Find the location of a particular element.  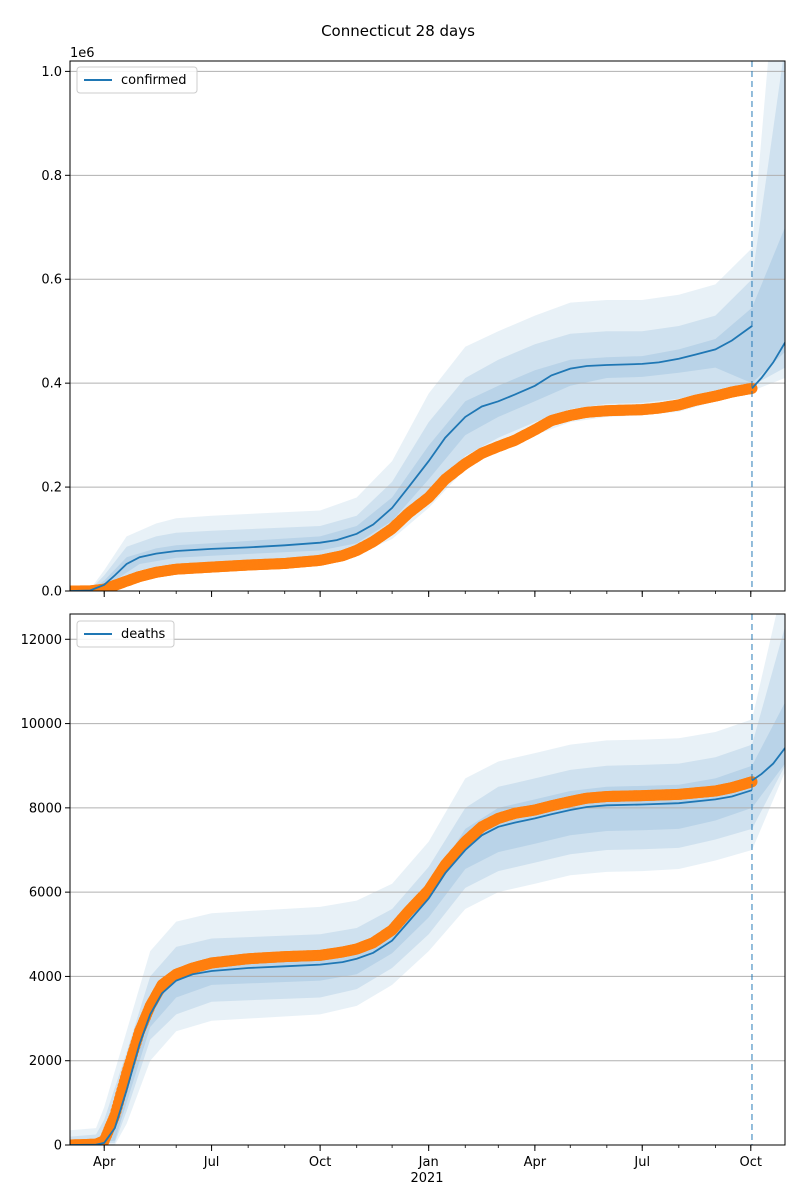

confirmed-y-tick-label: 1.0 is located at coordinates (51, 72).